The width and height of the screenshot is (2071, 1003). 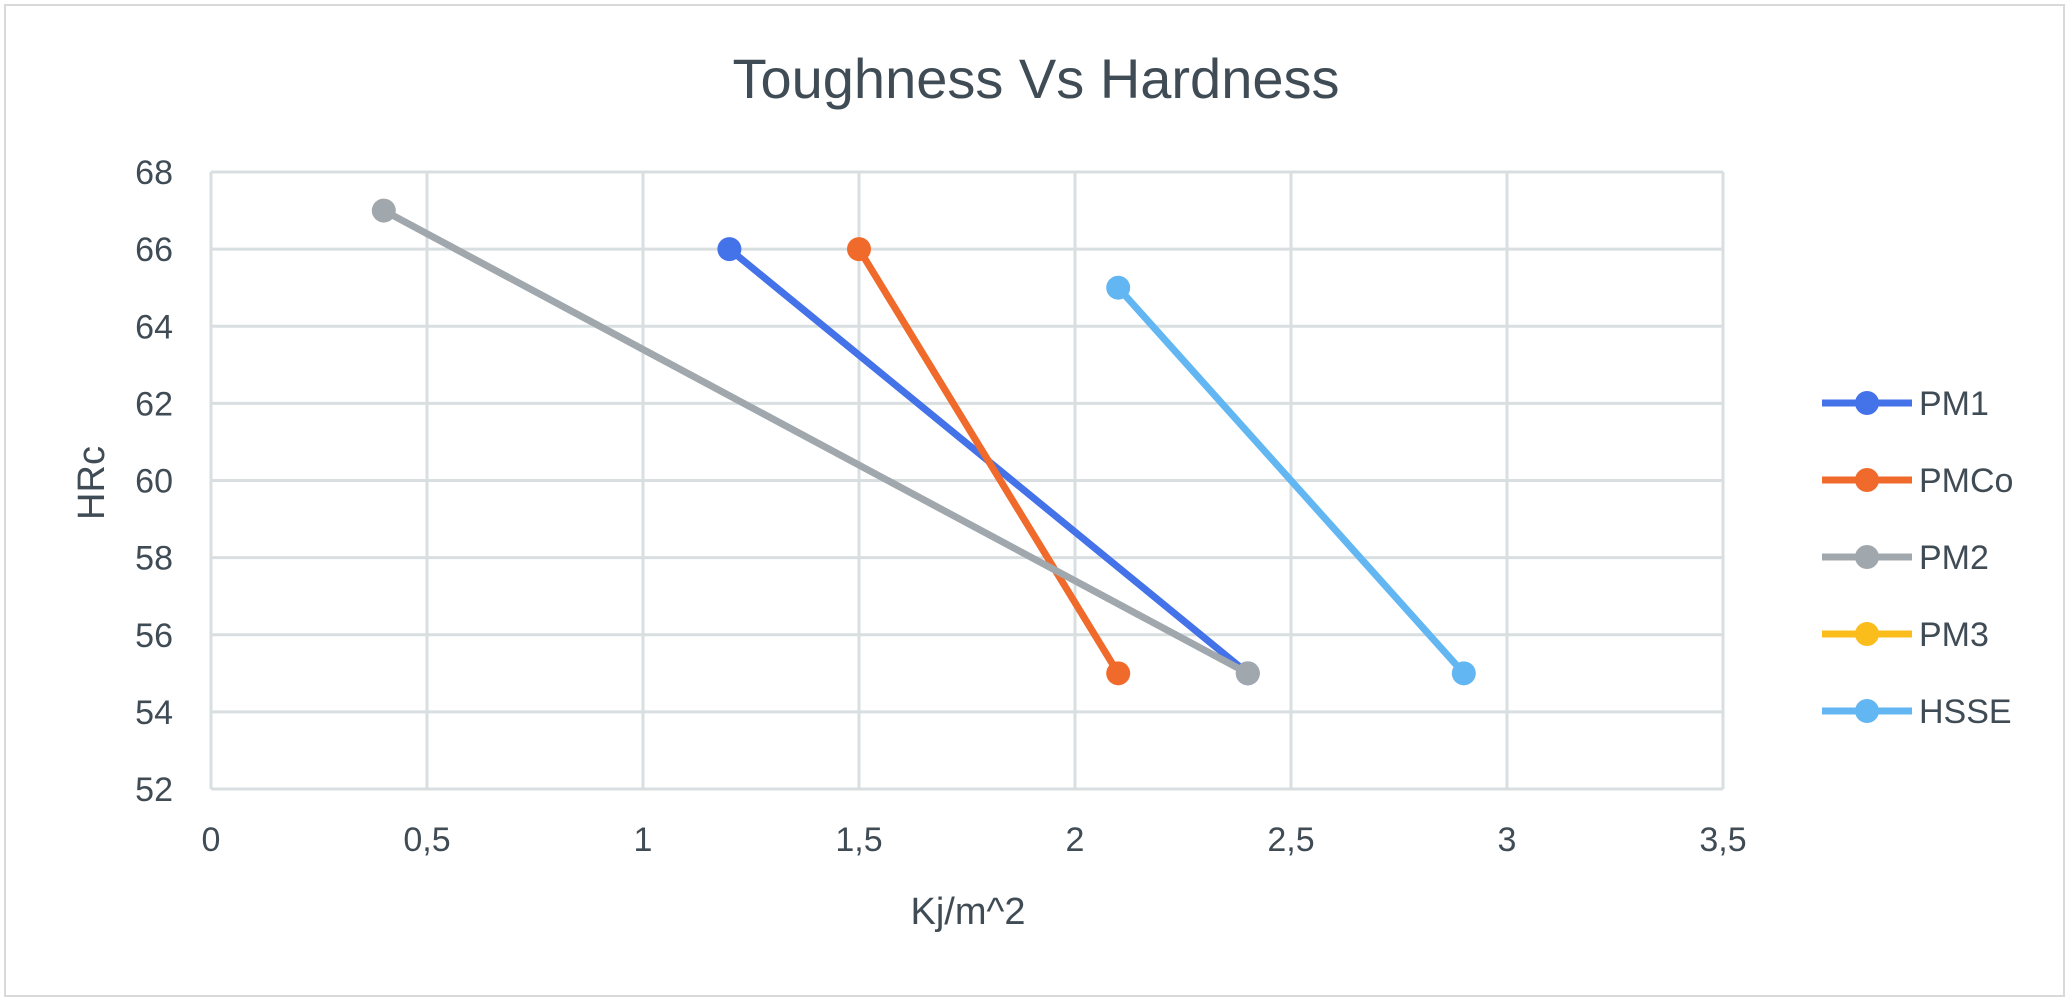 What do you see at coordinates (154, 482) in the screenshot?
I see `y-tick-label: 60` at bounding box center [154, 482].